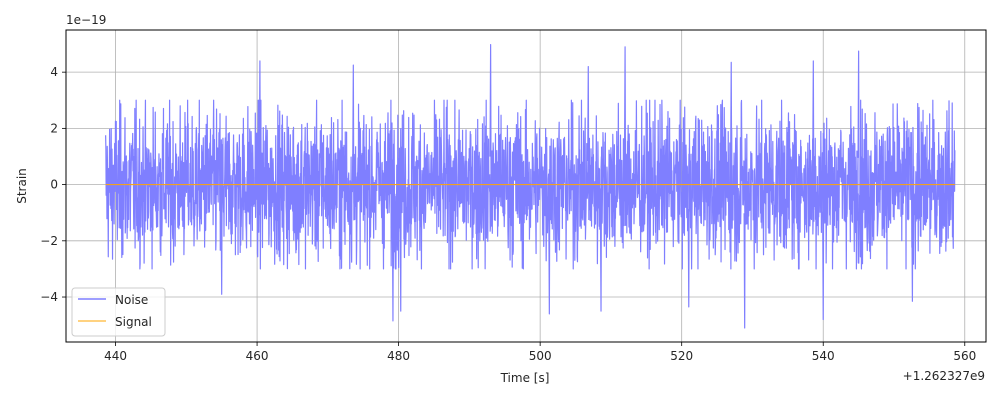 Image resolution: width=1000 pixels, height=400 pixels. I want to click on x-tick-label: 460, so click(257, 356).